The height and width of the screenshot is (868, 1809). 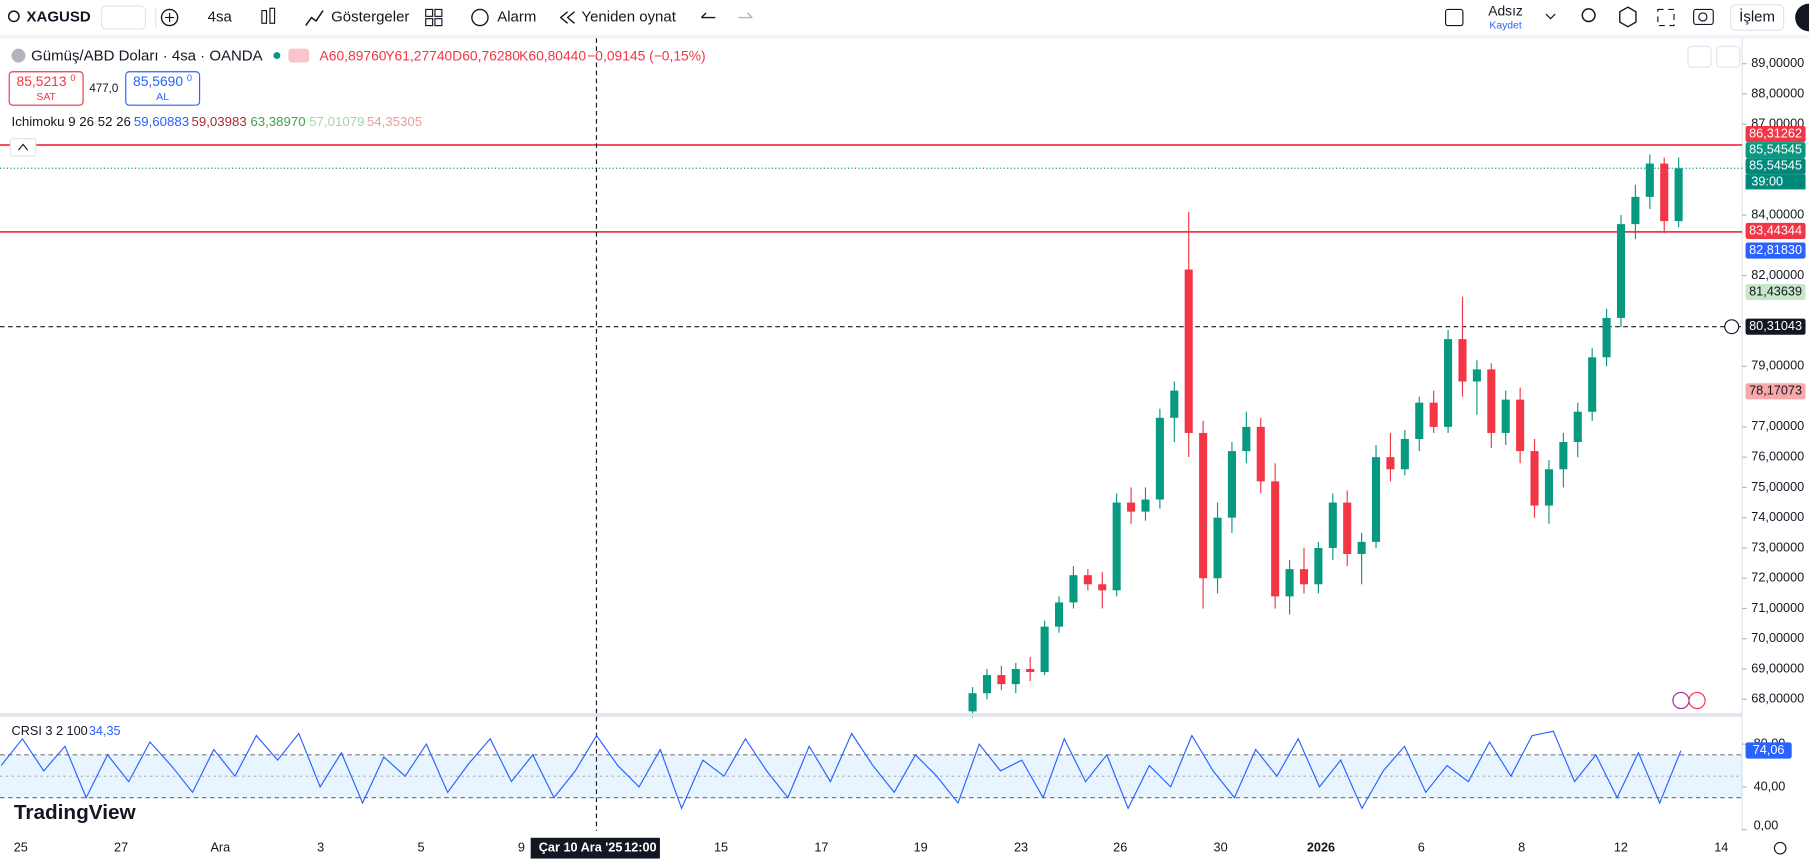 What do you see at coordinates (162, 97) in the screenshot?
I see `buy-label: AL` at bounding box center [162, 97].